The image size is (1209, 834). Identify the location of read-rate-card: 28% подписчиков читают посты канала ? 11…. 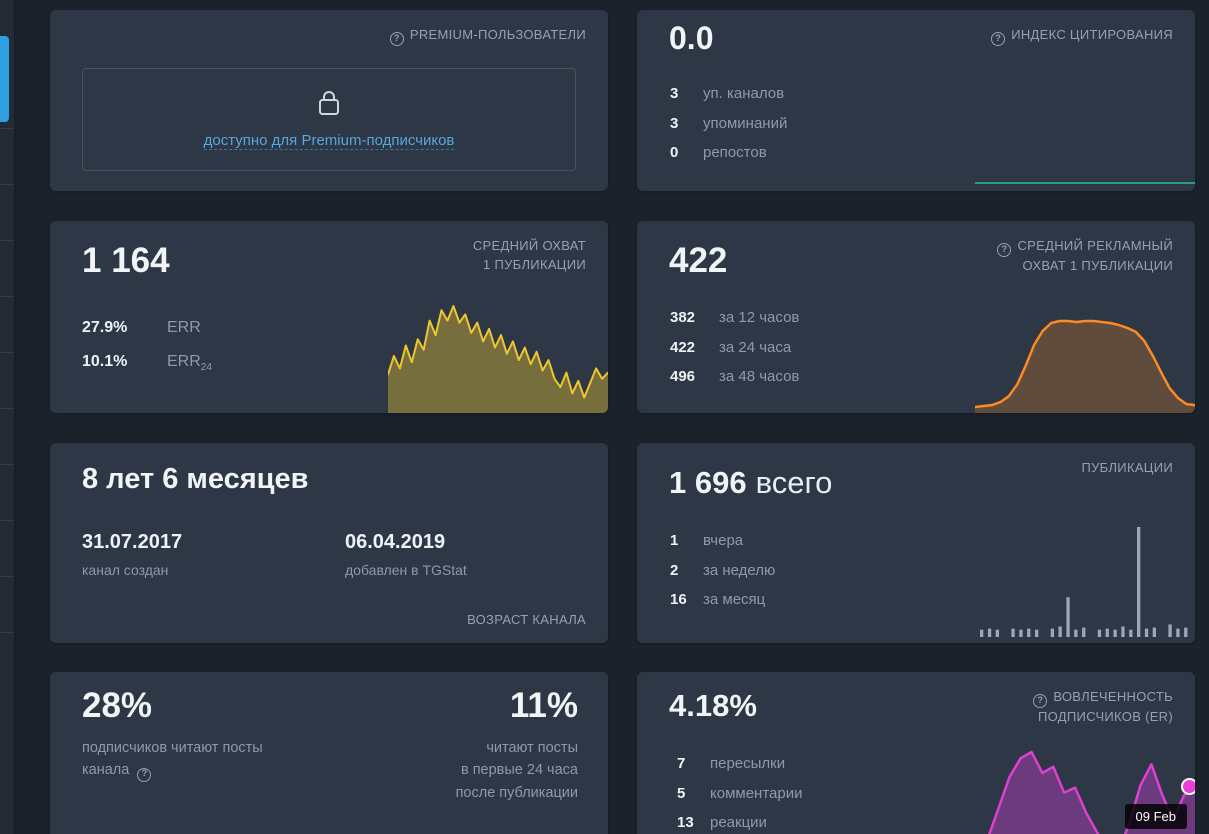
(329, 753).